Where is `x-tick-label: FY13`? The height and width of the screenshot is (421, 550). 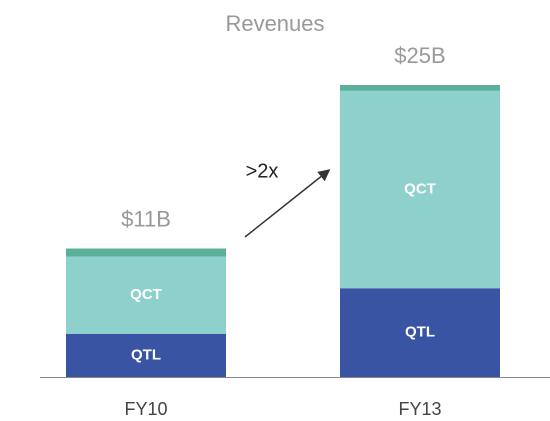
x-tick-label: FY13 is located at coordinates (419, 409).